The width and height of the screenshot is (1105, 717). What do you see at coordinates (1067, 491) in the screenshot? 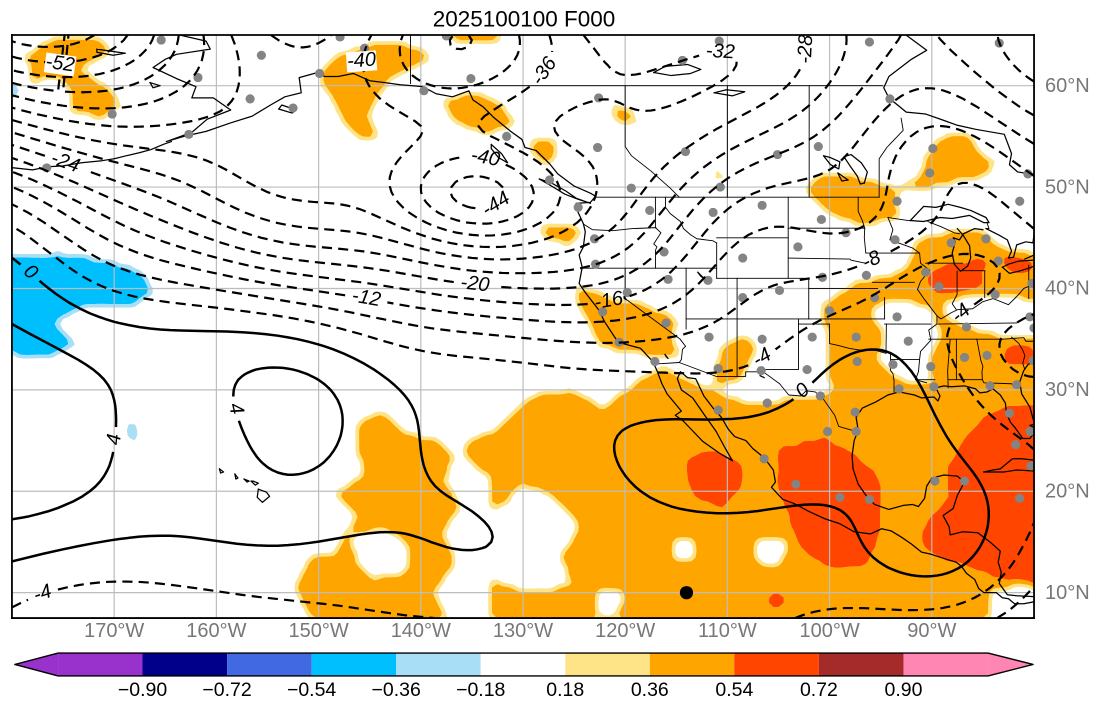
I see `svg-text: 20°N` at bounding box center [1067, 491].